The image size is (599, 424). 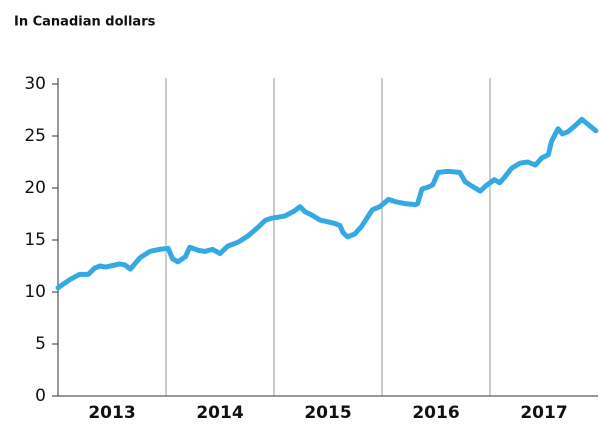 What do you see at coordinates (85, 22) in the screenshot?
I see `chart-subtitle: In Canadian dollars` at bounding box center [85, 22].